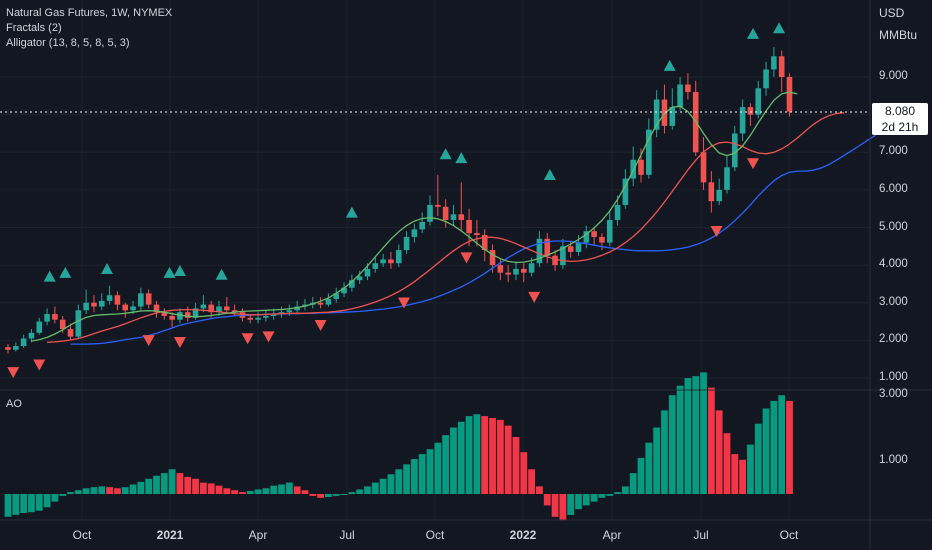 The height and width of the screenshot is (550, 932). I want to click on symbol-title: Natural Gas Futures, 1W, NYMEX, so click(89, 13).